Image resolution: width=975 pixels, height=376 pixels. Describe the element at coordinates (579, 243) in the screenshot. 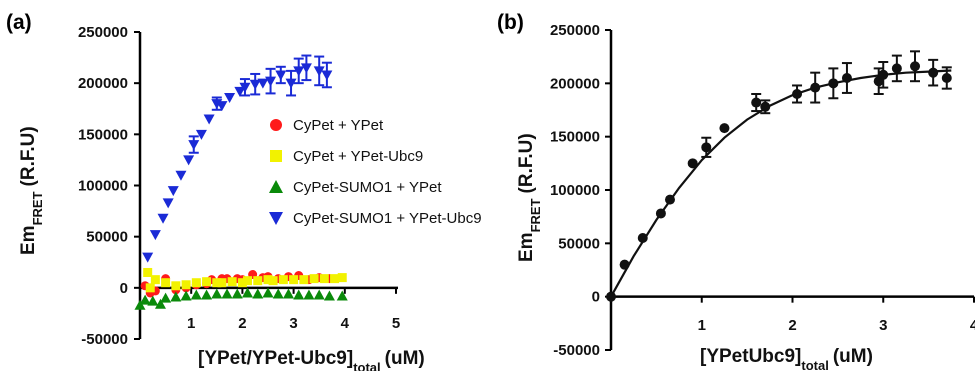

I see `panel-b-y-tick-label: 50000` at that location.